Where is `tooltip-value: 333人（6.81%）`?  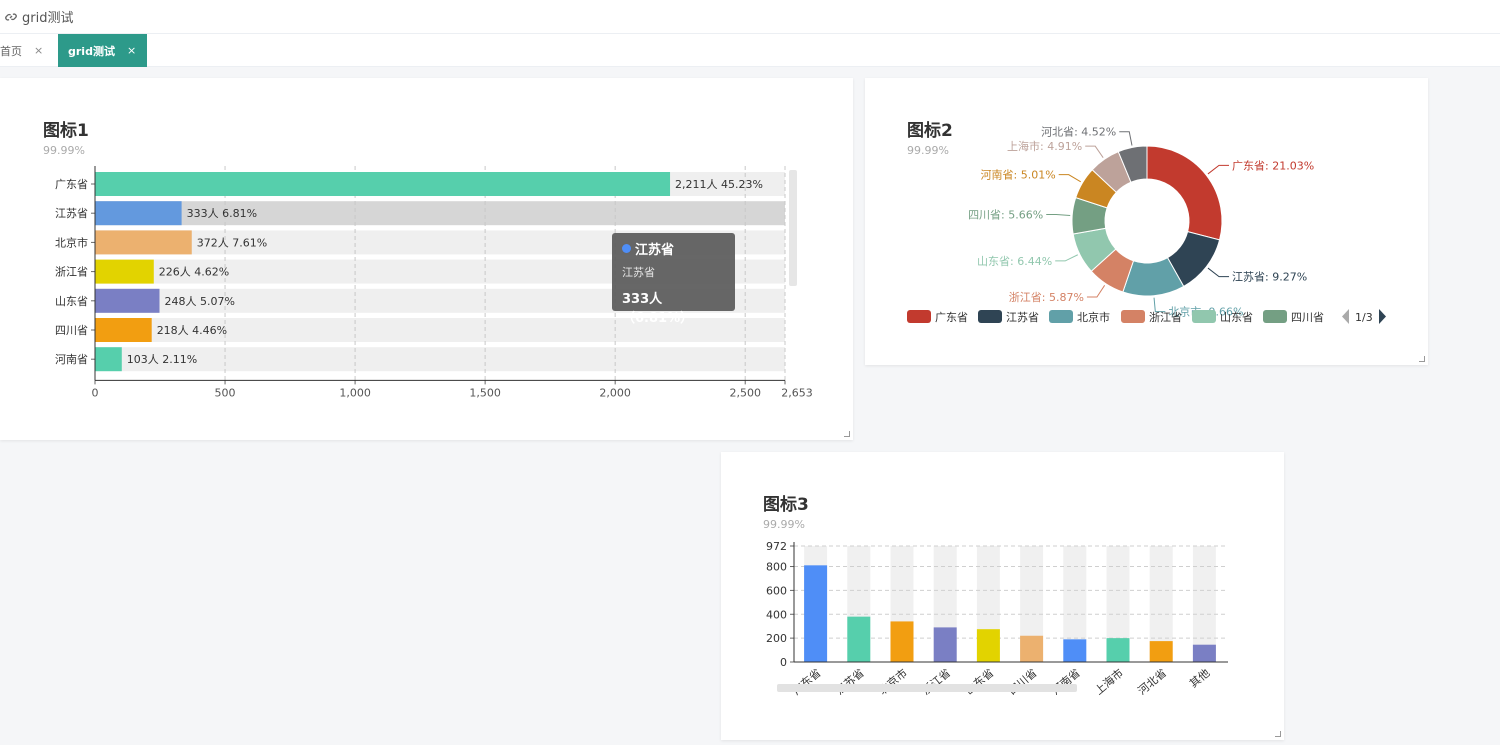
tooltip-value: 333人（6.81%） is located at coordinates (658, 309).